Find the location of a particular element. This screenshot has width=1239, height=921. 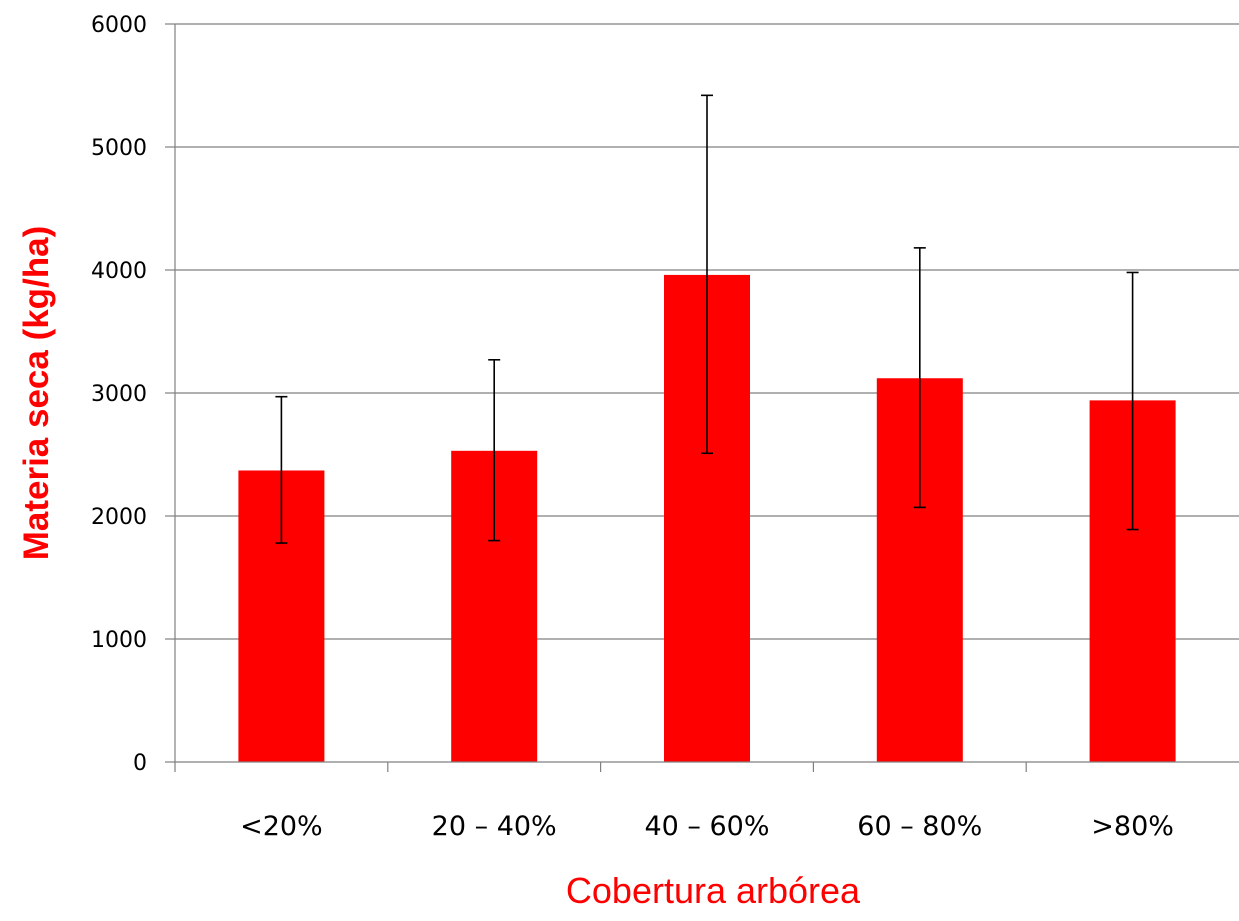

y-tick-label: 5000 is located at coordinates (119, 148).